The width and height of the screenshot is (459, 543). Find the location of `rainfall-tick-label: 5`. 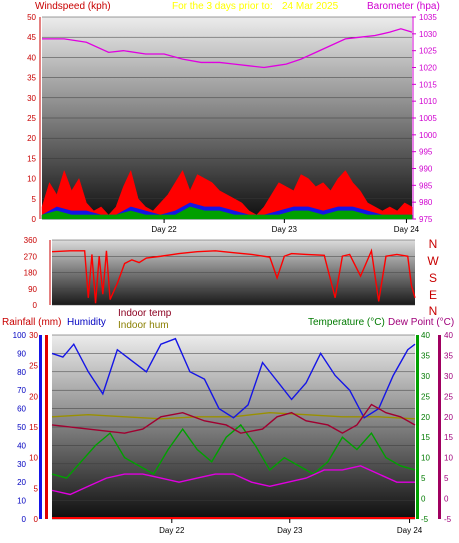

rainfall-tick-label: 5 is located at coordinates (36, 488).